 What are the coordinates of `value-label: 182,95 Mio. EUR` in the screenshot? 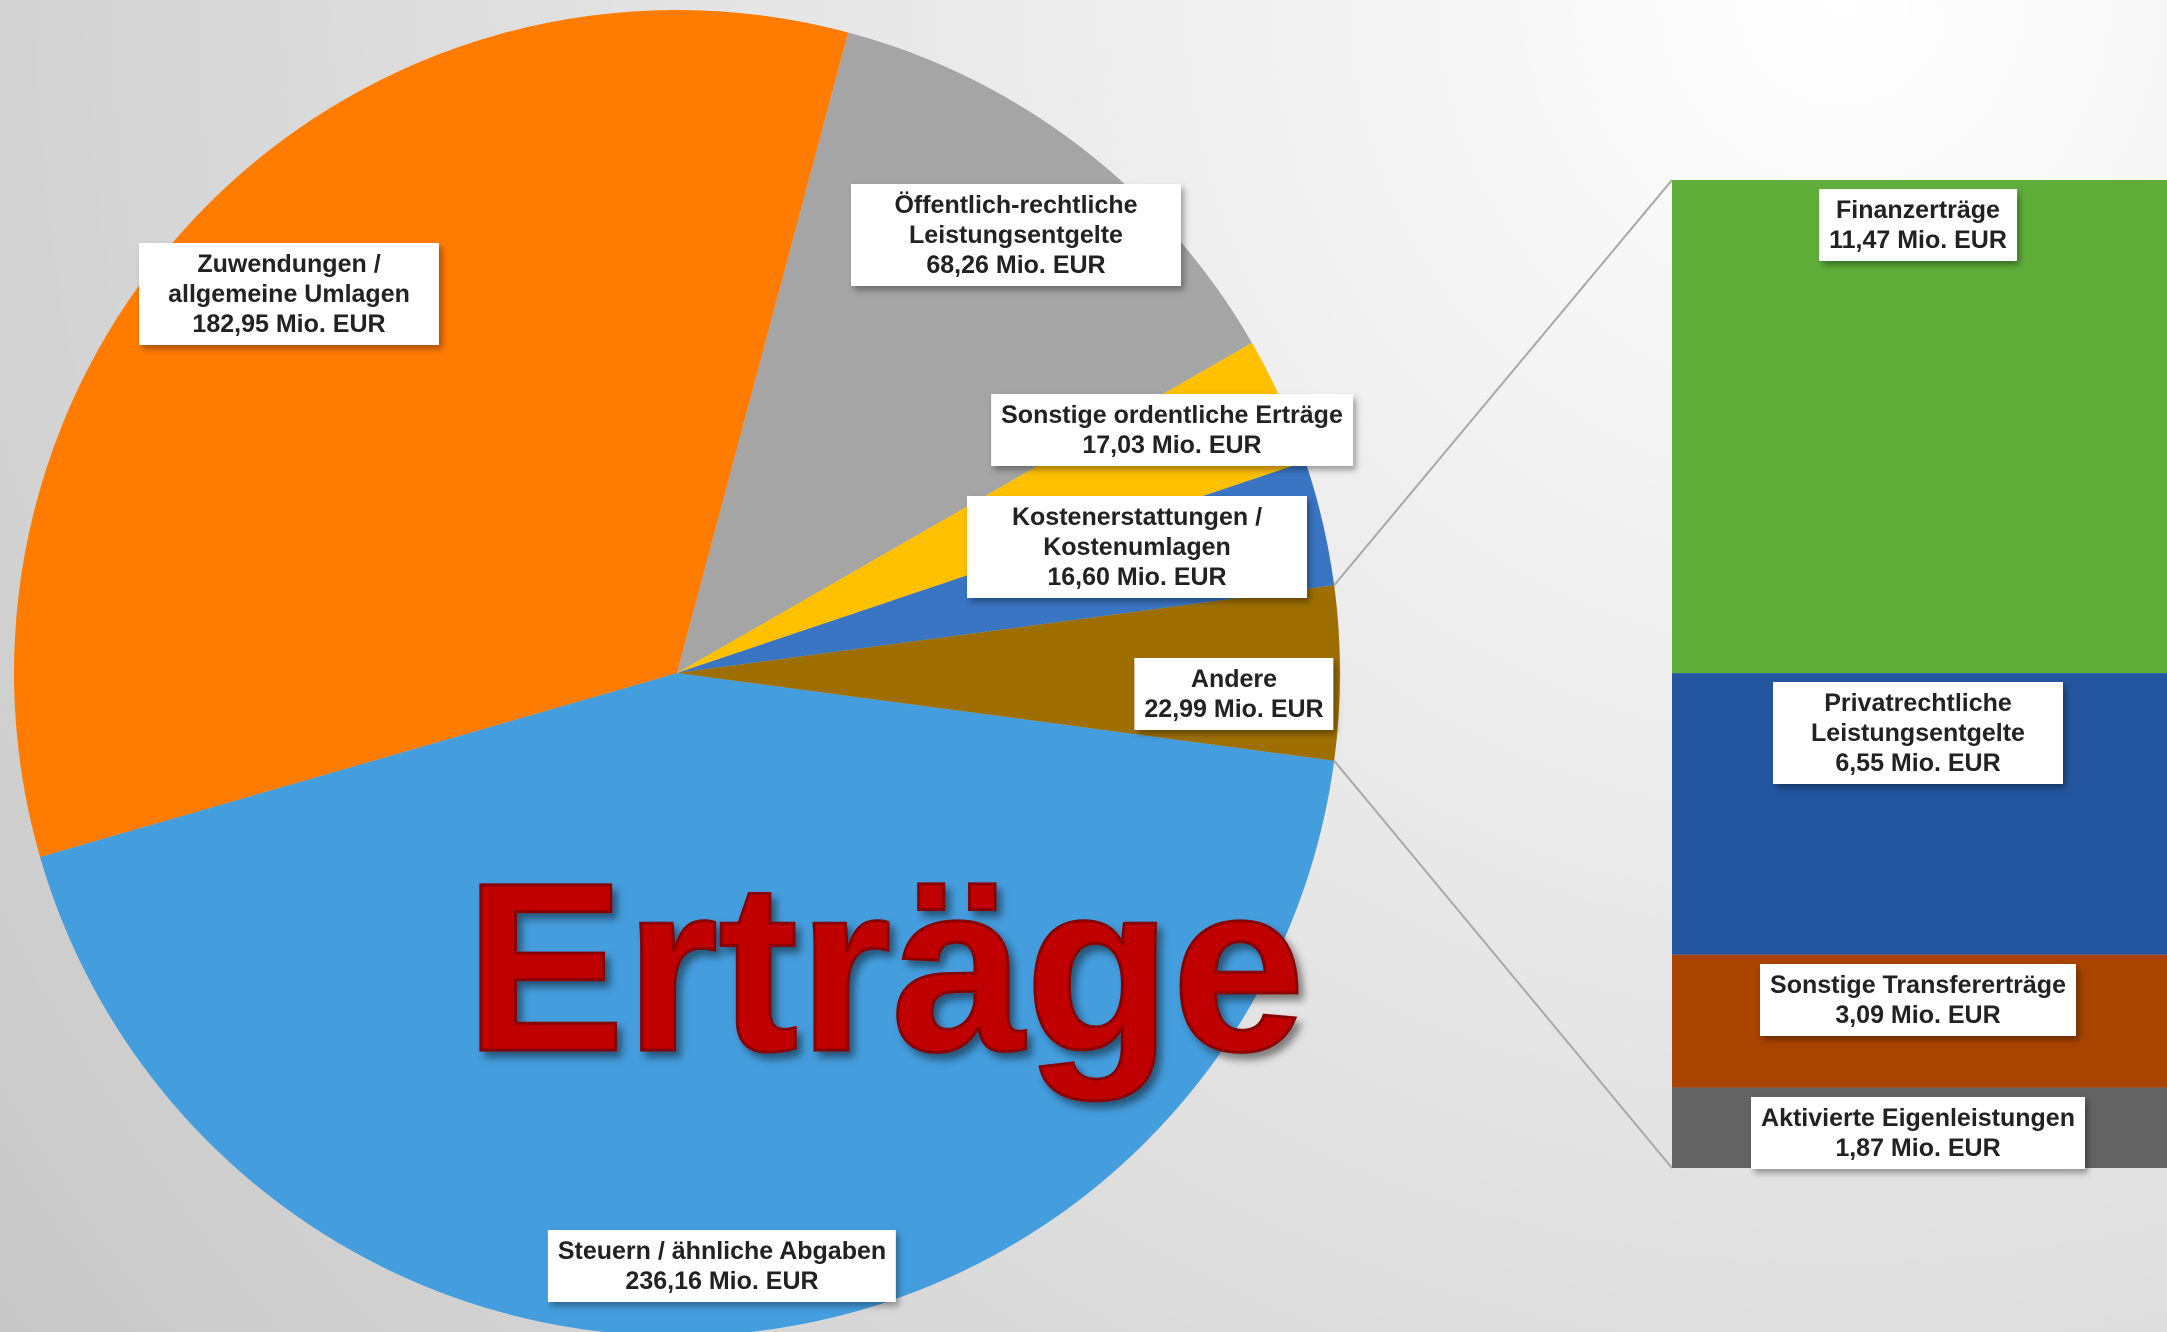 It's located at (289, 324).